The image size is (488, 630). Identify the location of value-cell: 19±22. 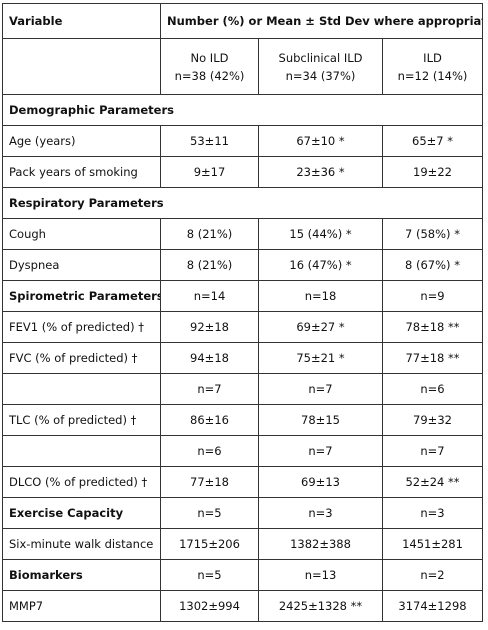
(432, 172).